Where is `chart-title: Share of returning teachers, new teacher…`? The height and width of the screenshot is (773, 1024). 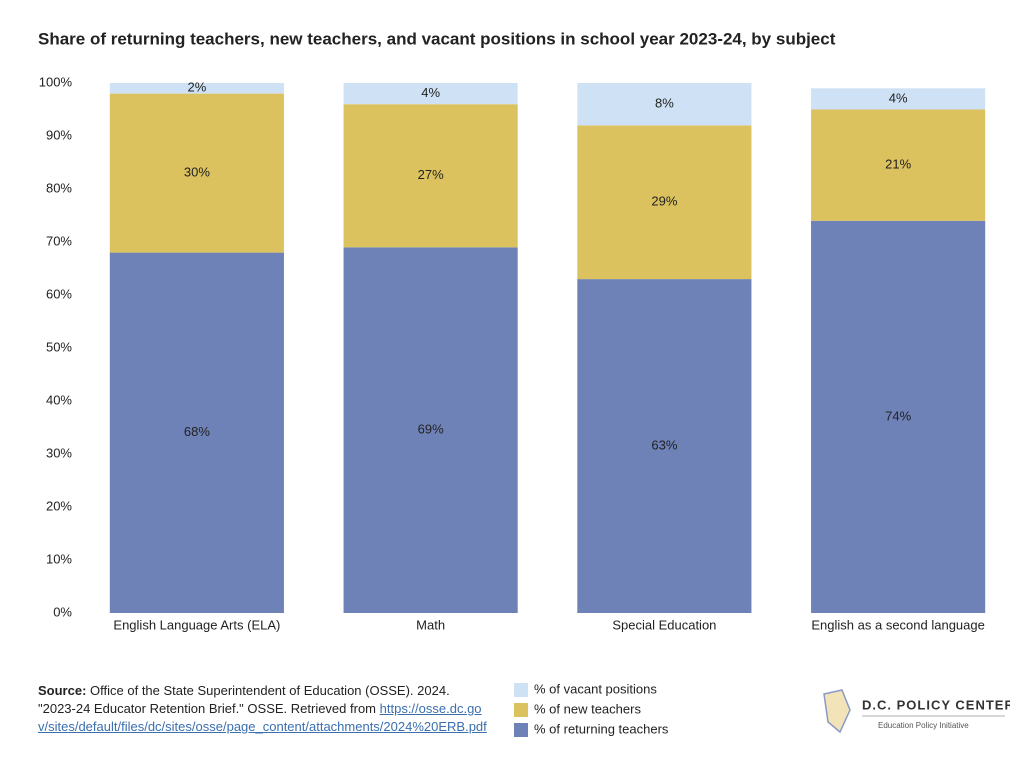 chart-title: Share of returning teachers, new teacher… is located at coordinates (437, 38).